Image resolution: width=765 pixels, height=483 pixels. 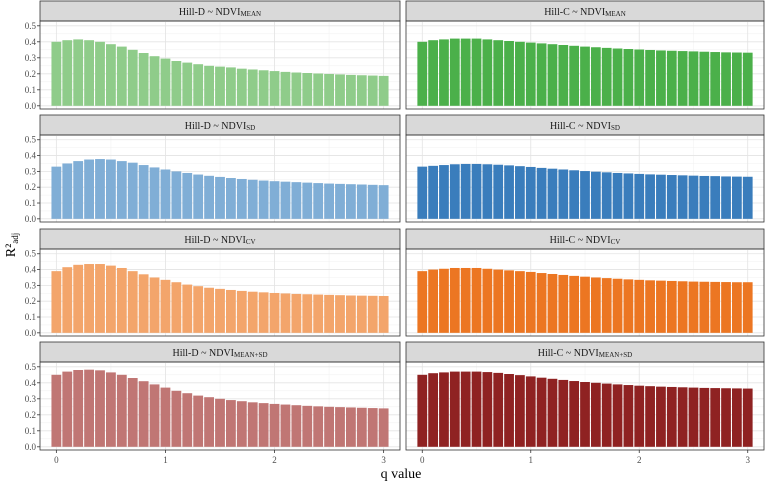 I want to click on facet-strip-label: Hill-D ~ NDVICV, so click(x=219, y=240).